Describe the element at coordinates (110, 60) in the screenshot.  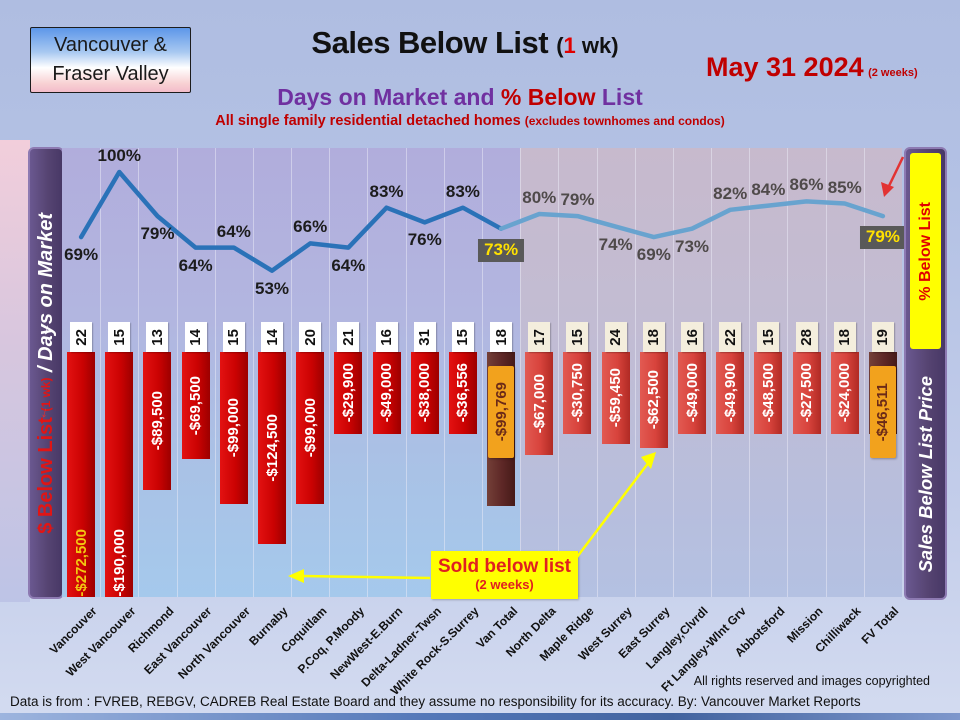
I see `region-badge: Vancouver & Fraser Valley` at that location.